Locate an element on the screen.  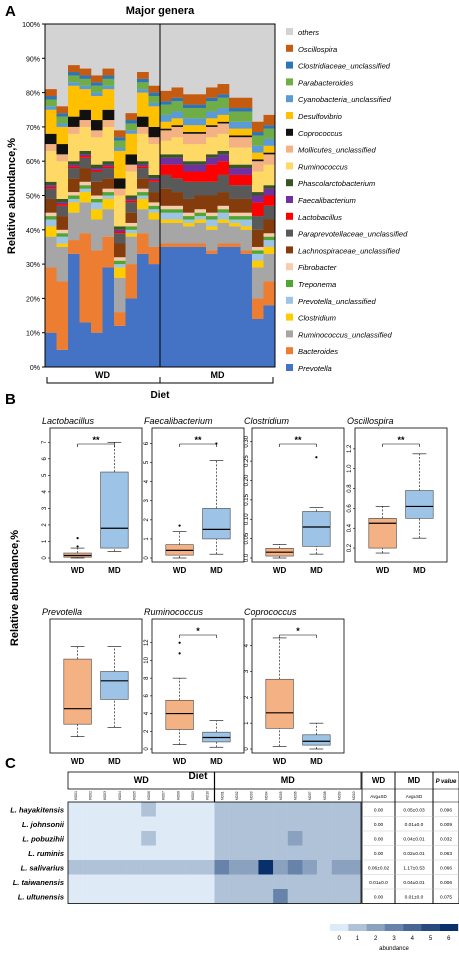
sample-label: WD09 is located at coordinates (193, 795).